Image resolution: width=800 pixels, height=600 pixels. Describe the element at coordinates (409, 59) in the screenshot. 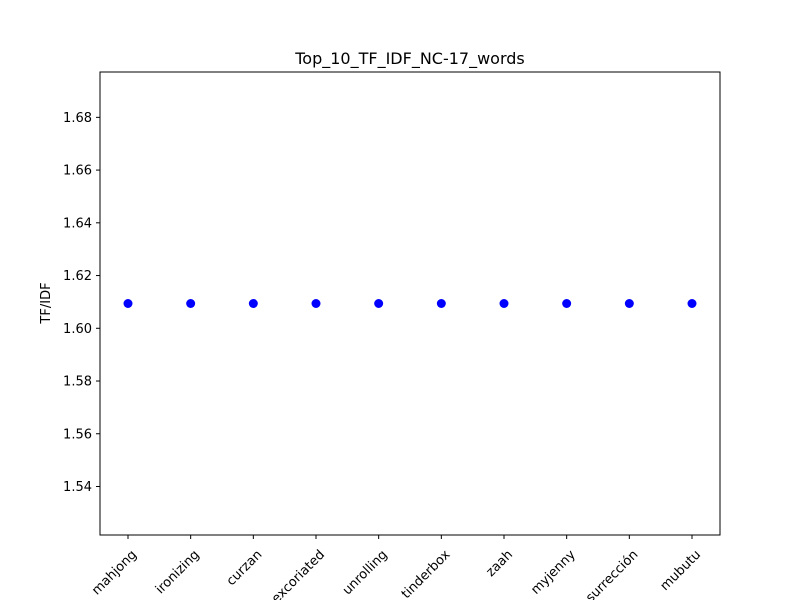

I see `chart-title: Top_10_TF_IDF_NC-17_words` at that location.